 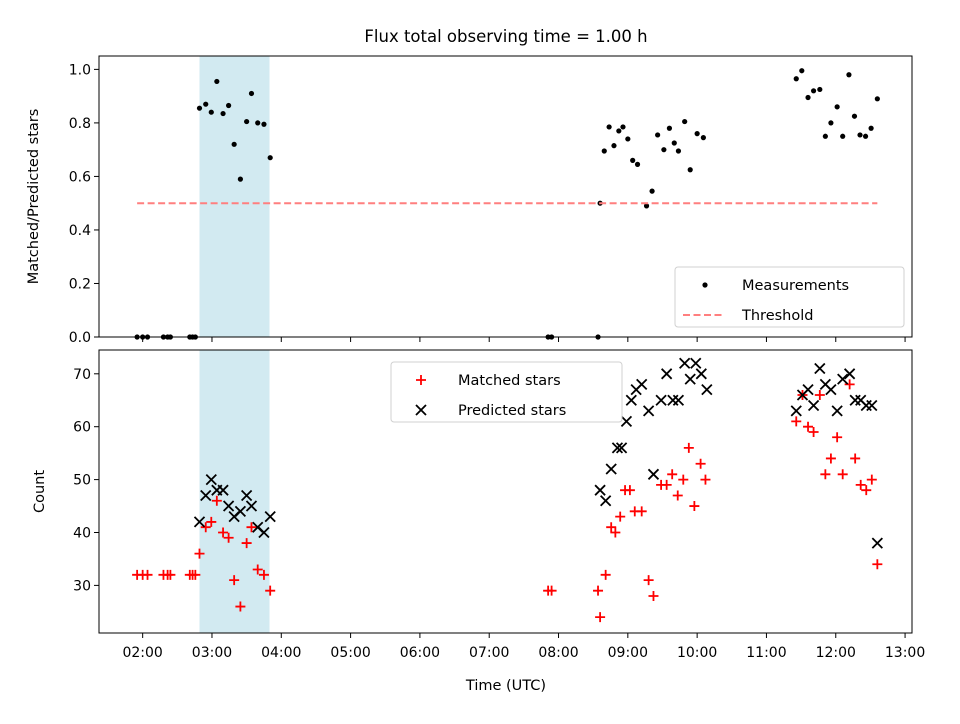 I want to click on x-tick-label: 03:00, so click(x=212, y=653).